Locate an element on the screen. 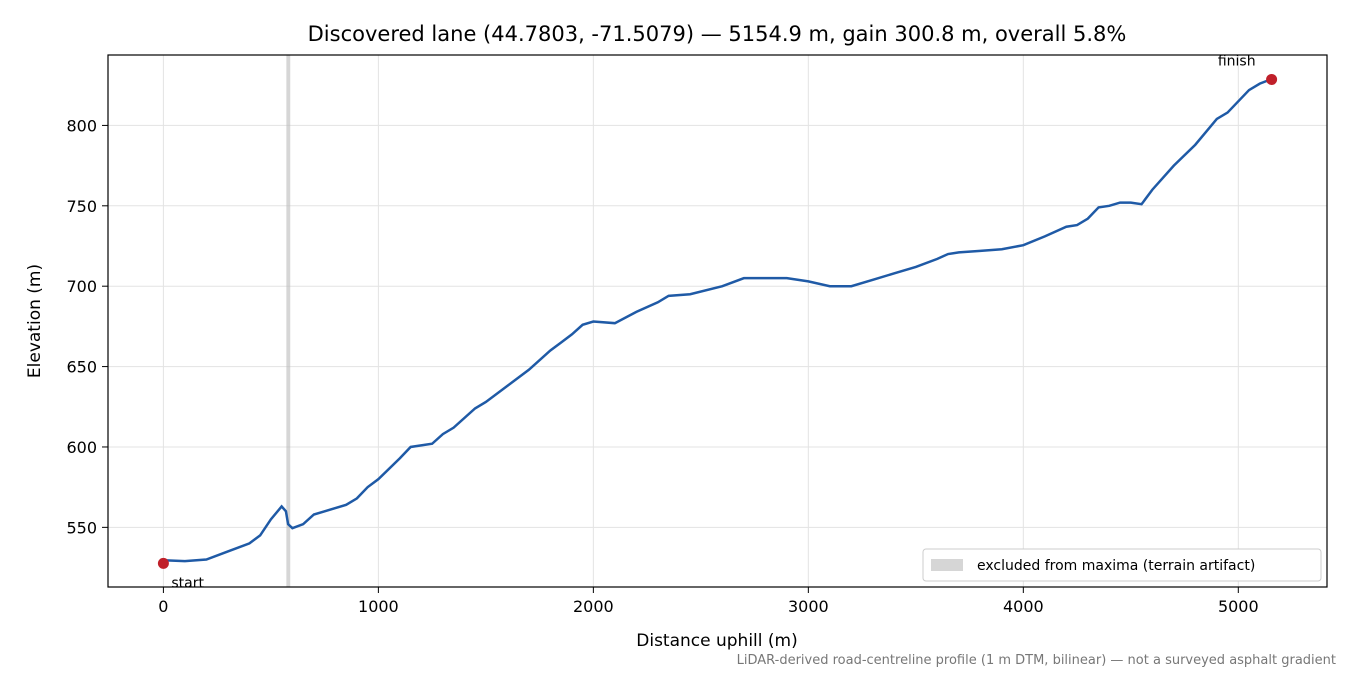 The height and width of the screenshot is (675, 1350). x-axis-label: Distance uphill (m) is located at coordinates (716, 641).